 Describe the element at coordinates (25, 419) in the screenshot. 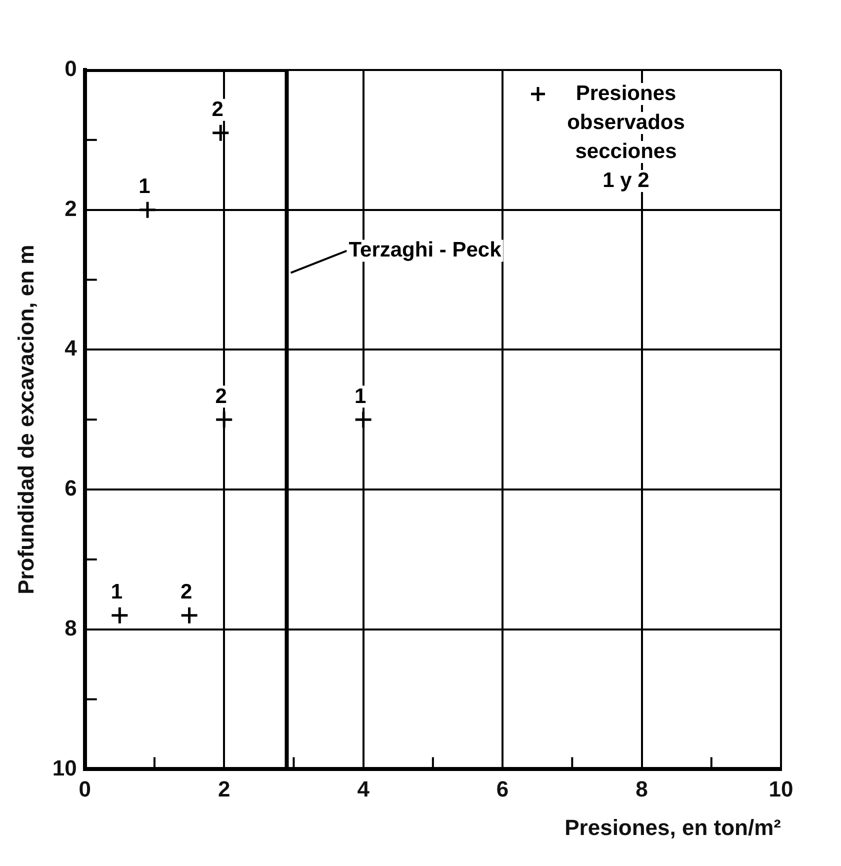

I see `y-axis-title: Profundidad de excavacion, en m` at that location.